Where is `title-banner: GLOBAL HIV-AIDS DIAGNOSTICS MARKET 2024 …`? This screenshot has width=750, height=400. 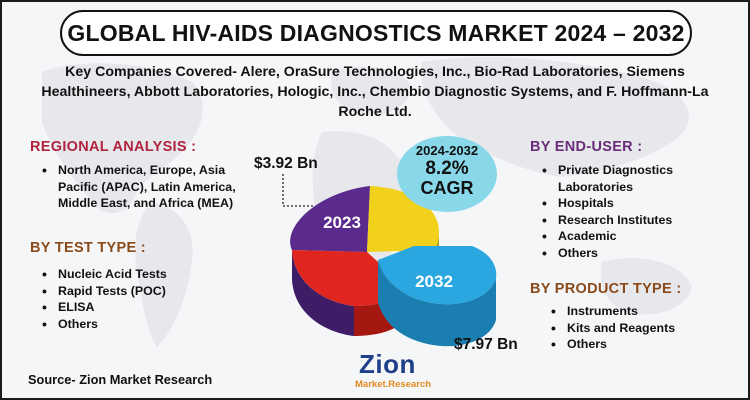
title-banner: GLOBAL HIV-AIDS DIAGNOSTICS MARKET 2024 … is located at coordinates (376, 33).